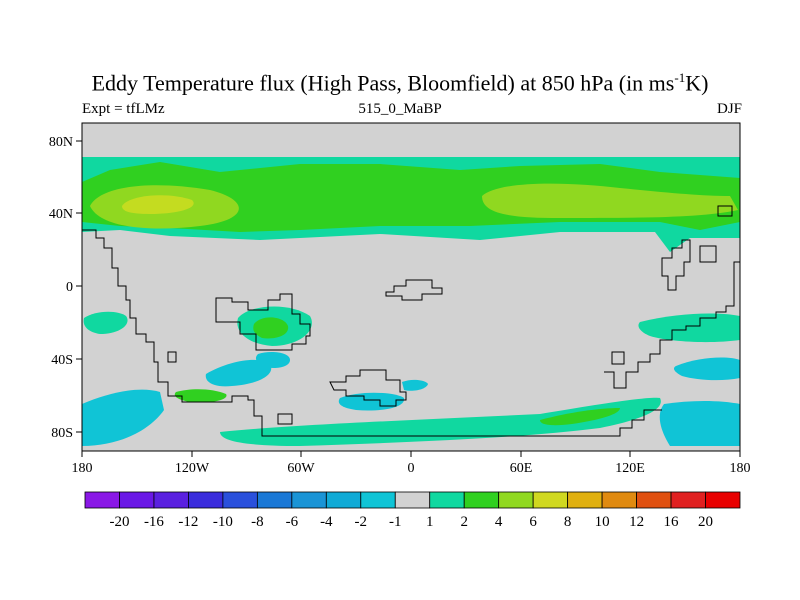 The width and height of the screenshot is (800, 600). What do you see at coordinates (676, 265) in the screenshot?
I see `coastline-east-asia` at bounding box center [676, 265].